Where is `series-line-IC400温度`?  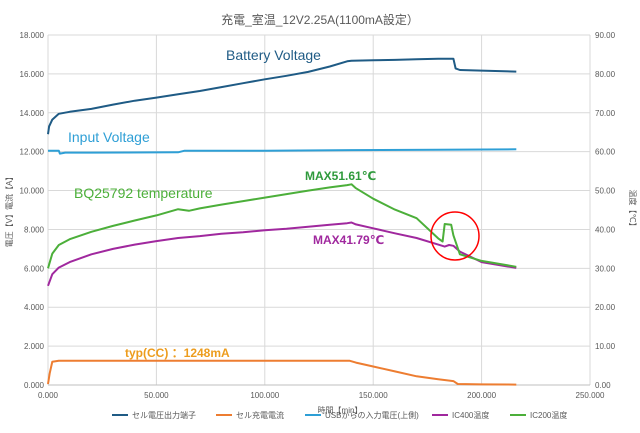 series-line-IC400温度 is located at coordinates (282, 254).